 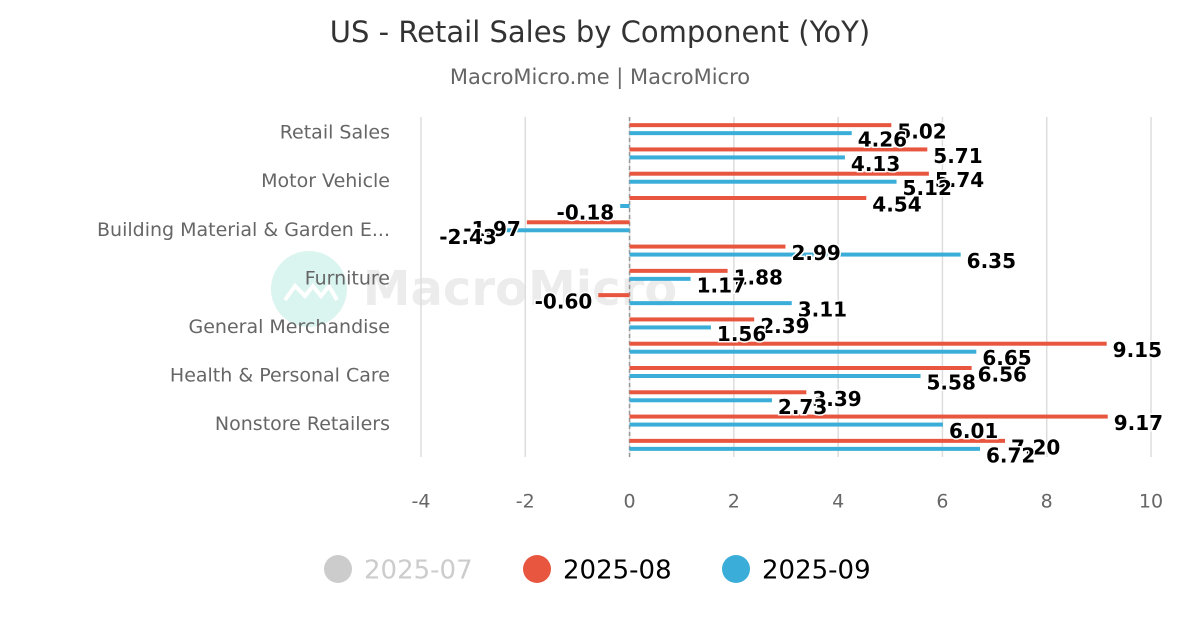 What do you see at coordinates (784, 326) in the screenshot?
I see `value-label: 2.39` at bounding box center [784, 326].